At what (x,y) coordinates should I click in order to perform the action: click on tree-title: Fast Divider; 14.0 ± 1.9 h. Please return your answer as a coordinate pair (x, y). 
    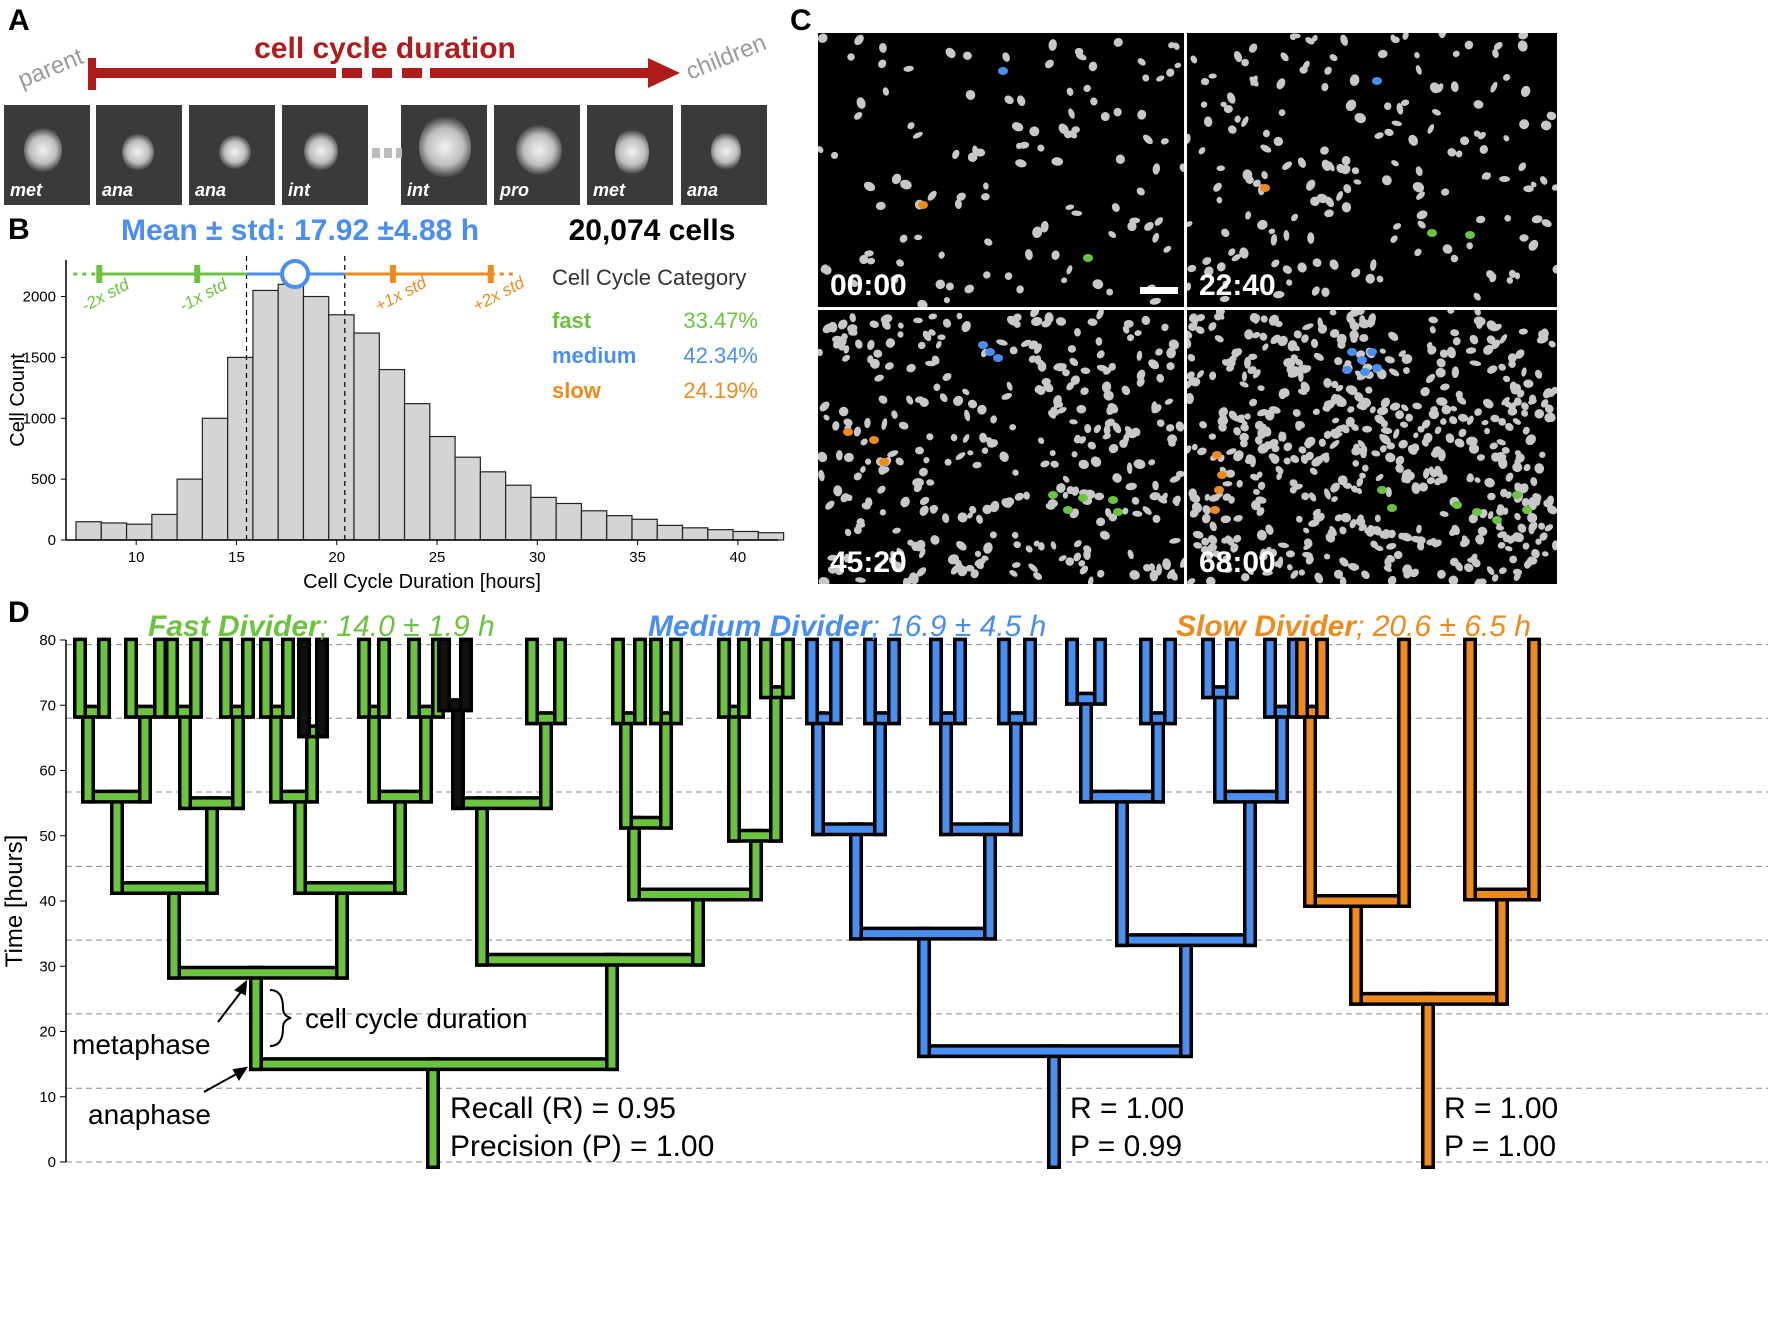
    Looking at the image, I should click on (321, 626).